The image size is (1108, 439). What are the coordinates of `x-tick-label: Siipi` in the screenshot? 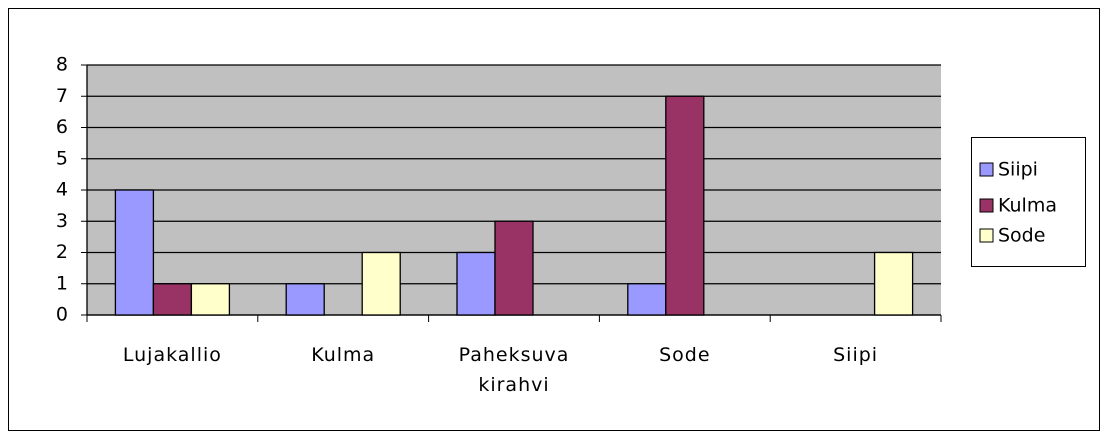 It's located at (856, 355).